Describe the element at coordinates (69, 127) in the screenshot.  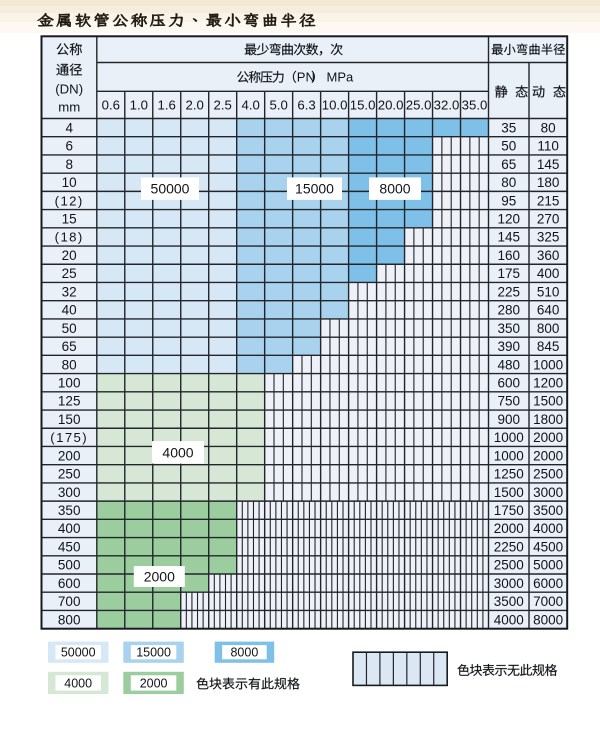
I see `svg-text: 4` at that location.